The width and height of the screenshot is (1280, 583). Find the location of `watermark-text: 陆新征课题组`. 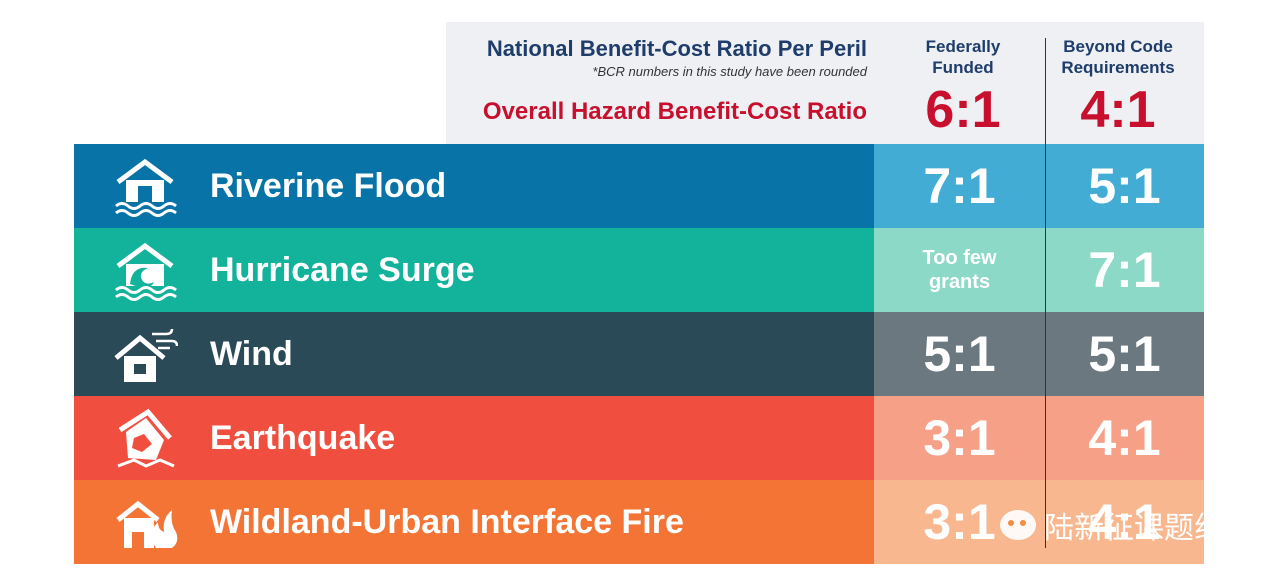

watermark-text: 陆新征课题组 is located at coordinates (1134, 528).